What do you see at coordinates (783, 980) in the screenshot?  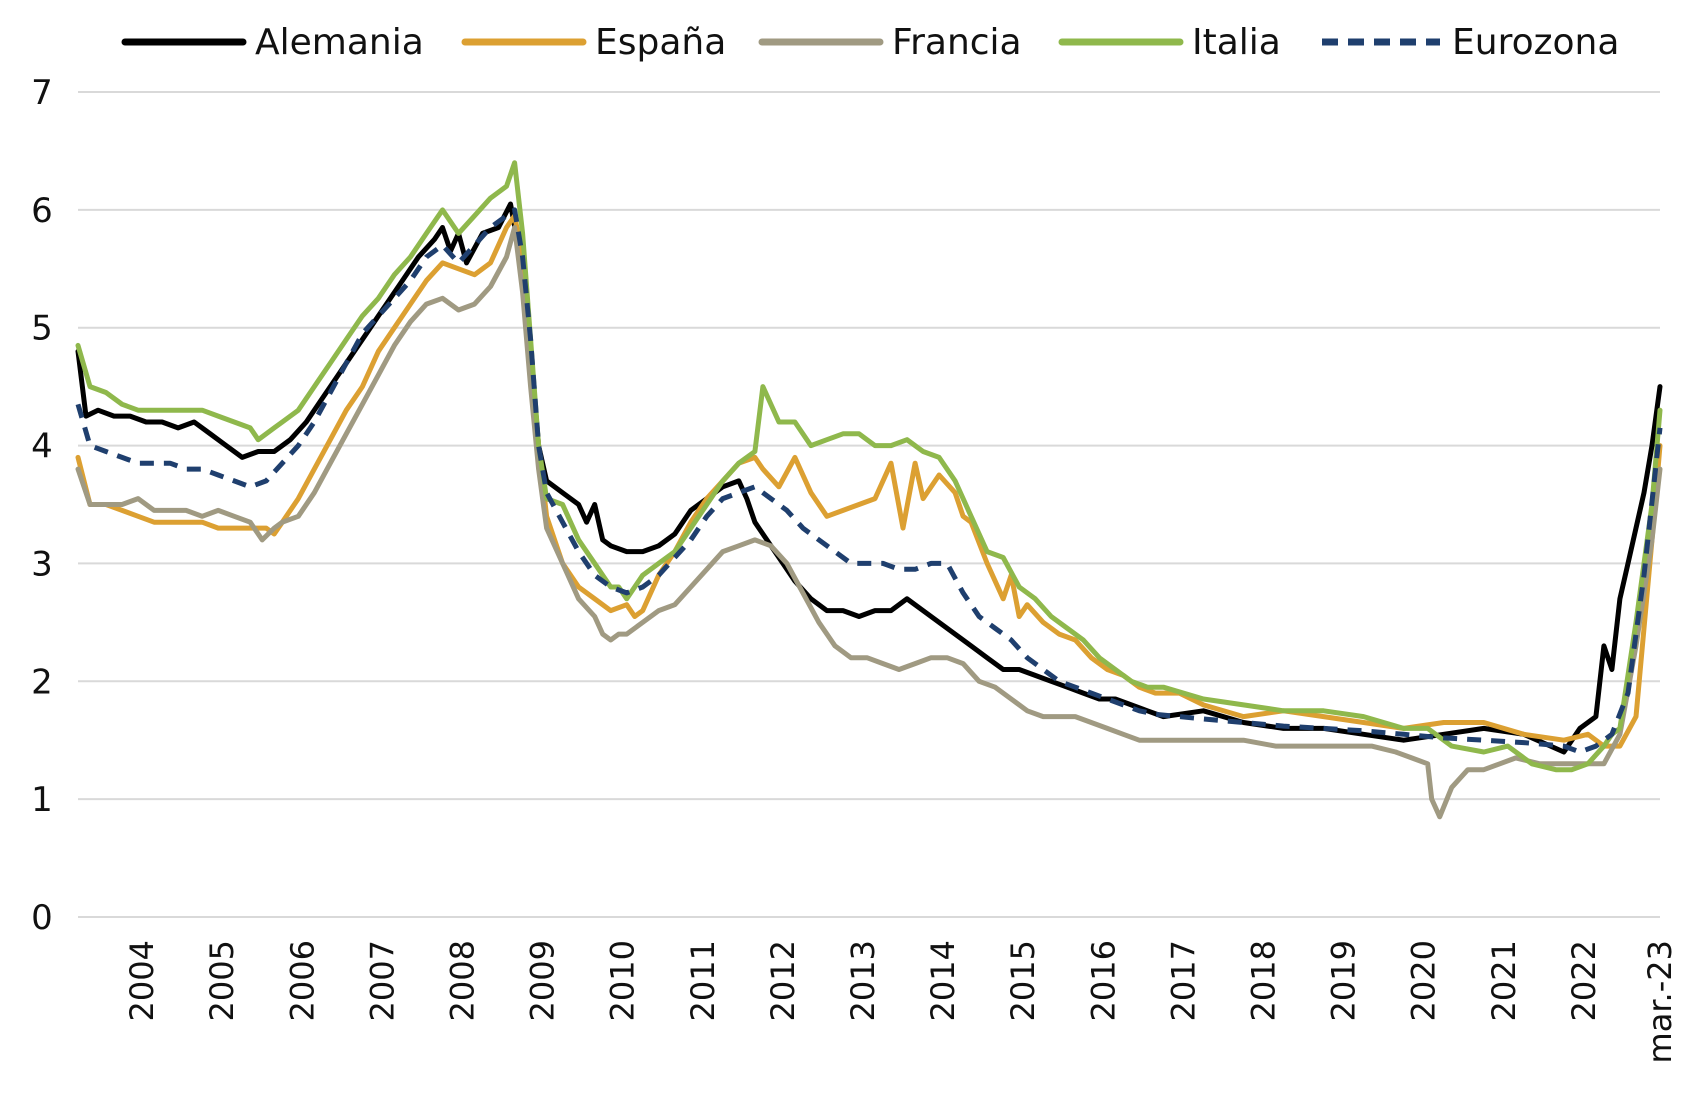 I see `x-tick-label: 2012` at bounding box center [783, 980].